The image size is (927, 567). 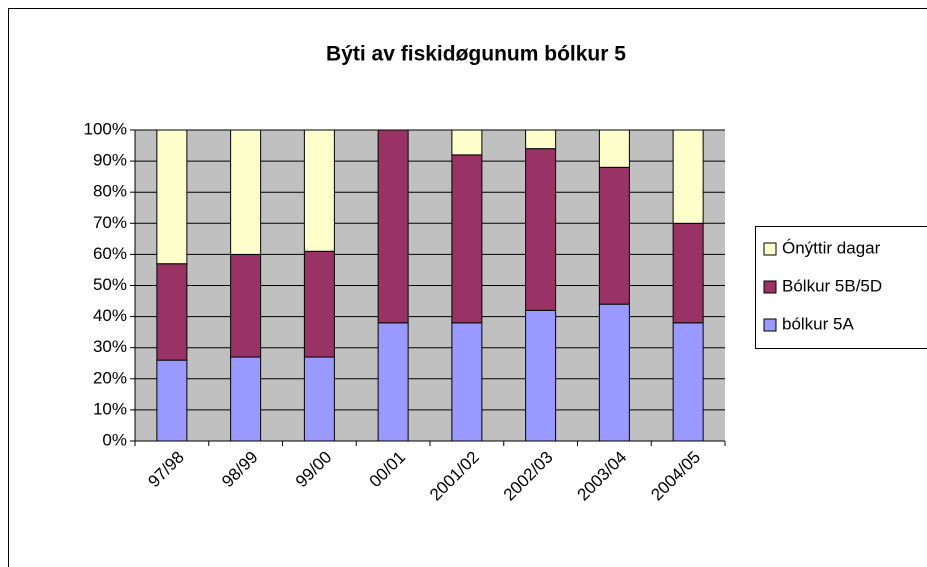 What do you see at coordinates (110, 377) in the screenshot?
I see `y-tick-label: 20%` at bounding box center [110, 377].